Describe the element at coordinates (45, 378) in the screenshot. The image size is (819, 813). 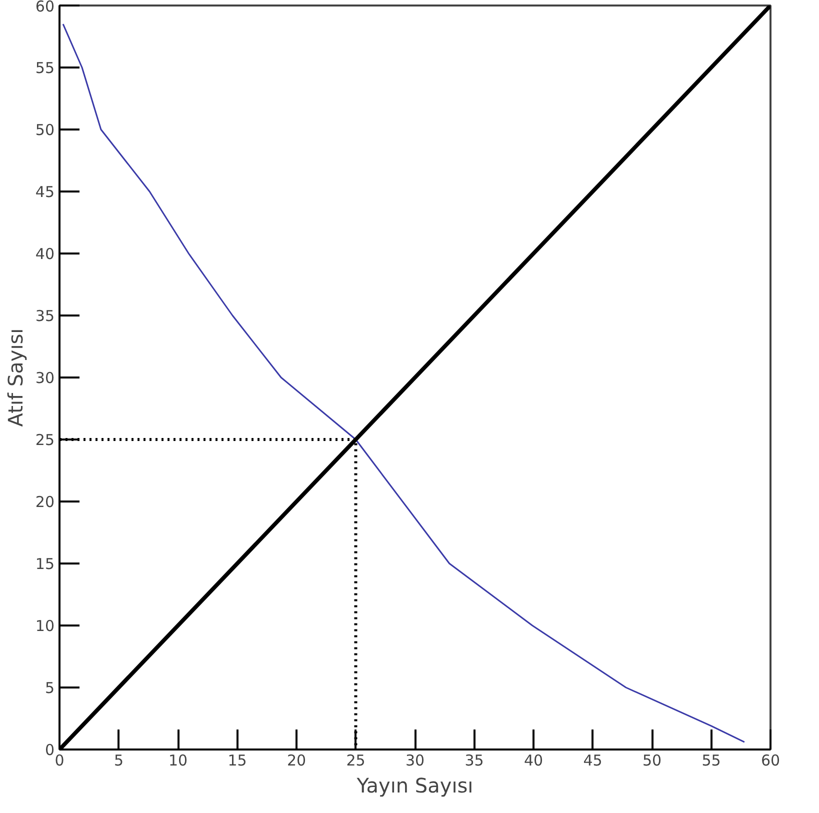
I see `y-tick-label: 30` at that location.